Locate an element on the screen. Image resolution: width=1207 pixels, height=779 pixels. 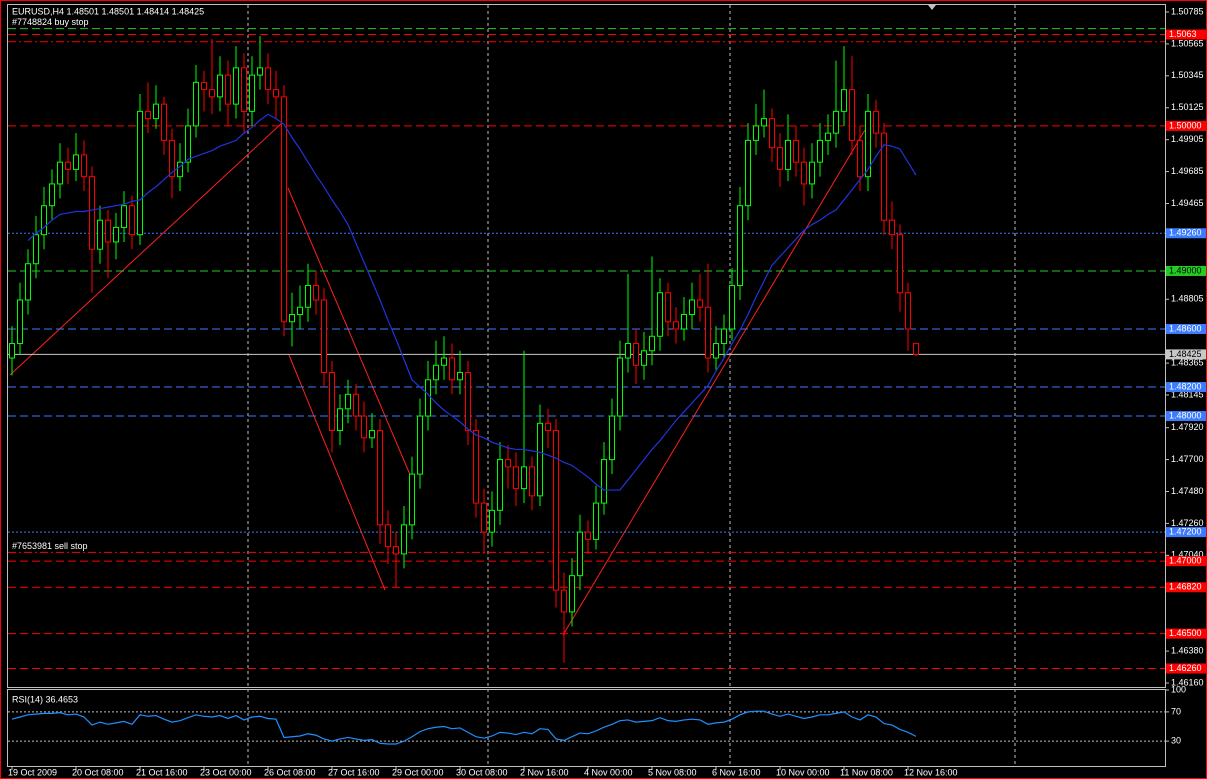
x-tick-label: 4 Nov 00:00 is located at coordinates (608, 772).